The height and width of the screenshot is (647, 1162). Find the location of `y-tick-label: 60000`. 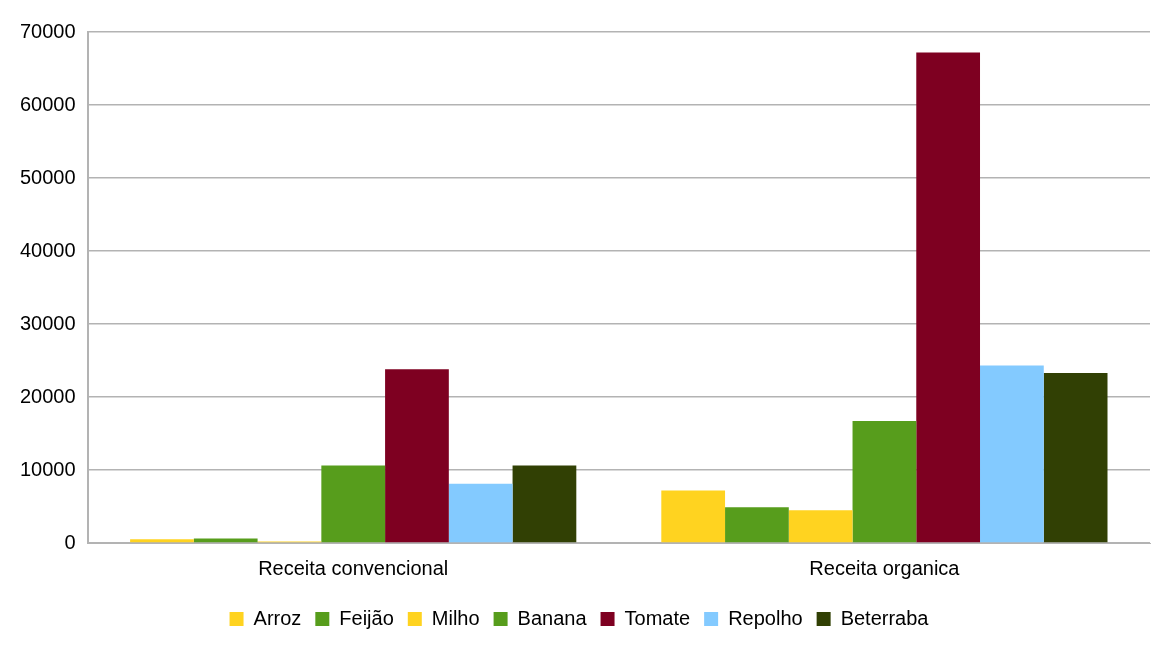

y-tick-label: 60000 is located at coordinates (47, 103).